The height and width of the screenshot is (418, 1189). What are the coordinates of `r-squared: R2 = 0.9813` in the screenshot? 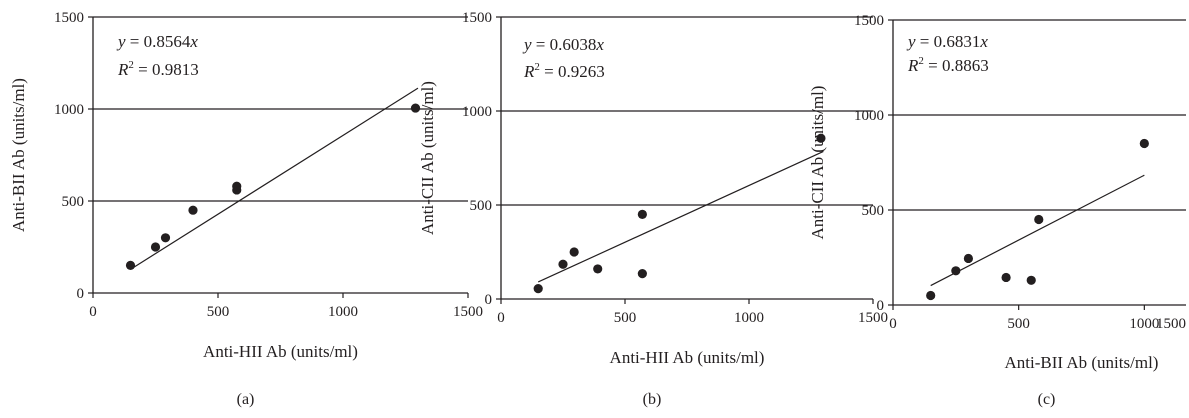 It's located at (158, 69).